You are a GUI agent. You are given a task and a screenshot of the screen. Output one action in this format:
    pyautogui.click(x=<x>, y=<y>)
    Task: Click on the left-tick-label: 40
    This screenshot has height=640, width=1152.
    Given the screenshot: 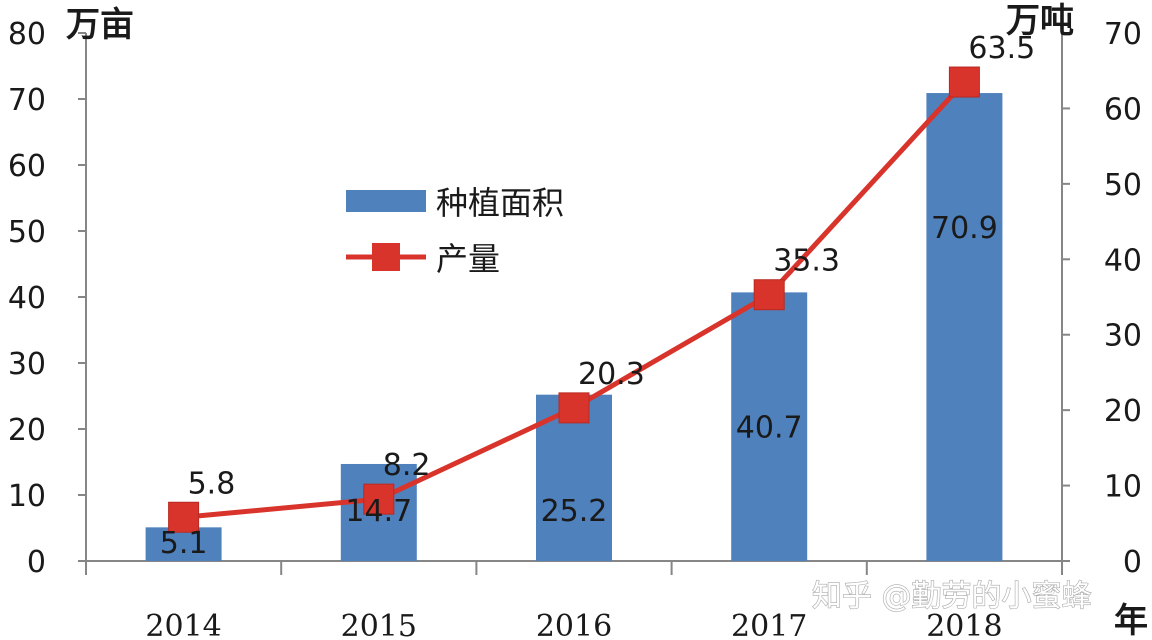 What is the action you would take?
    pyautogui.click(x=27, y=298)
    